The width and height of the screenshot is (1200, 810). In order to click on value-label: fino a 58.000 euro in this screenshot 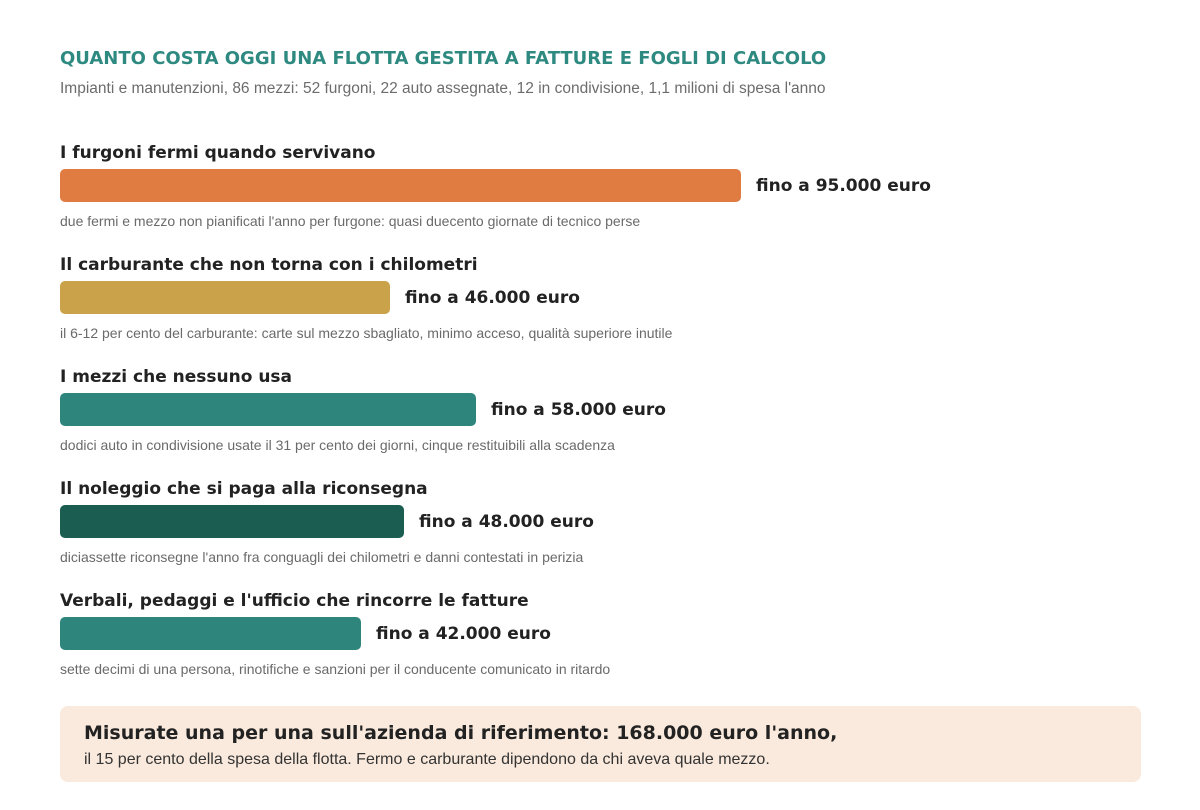, I will do `click(578, 410)`.